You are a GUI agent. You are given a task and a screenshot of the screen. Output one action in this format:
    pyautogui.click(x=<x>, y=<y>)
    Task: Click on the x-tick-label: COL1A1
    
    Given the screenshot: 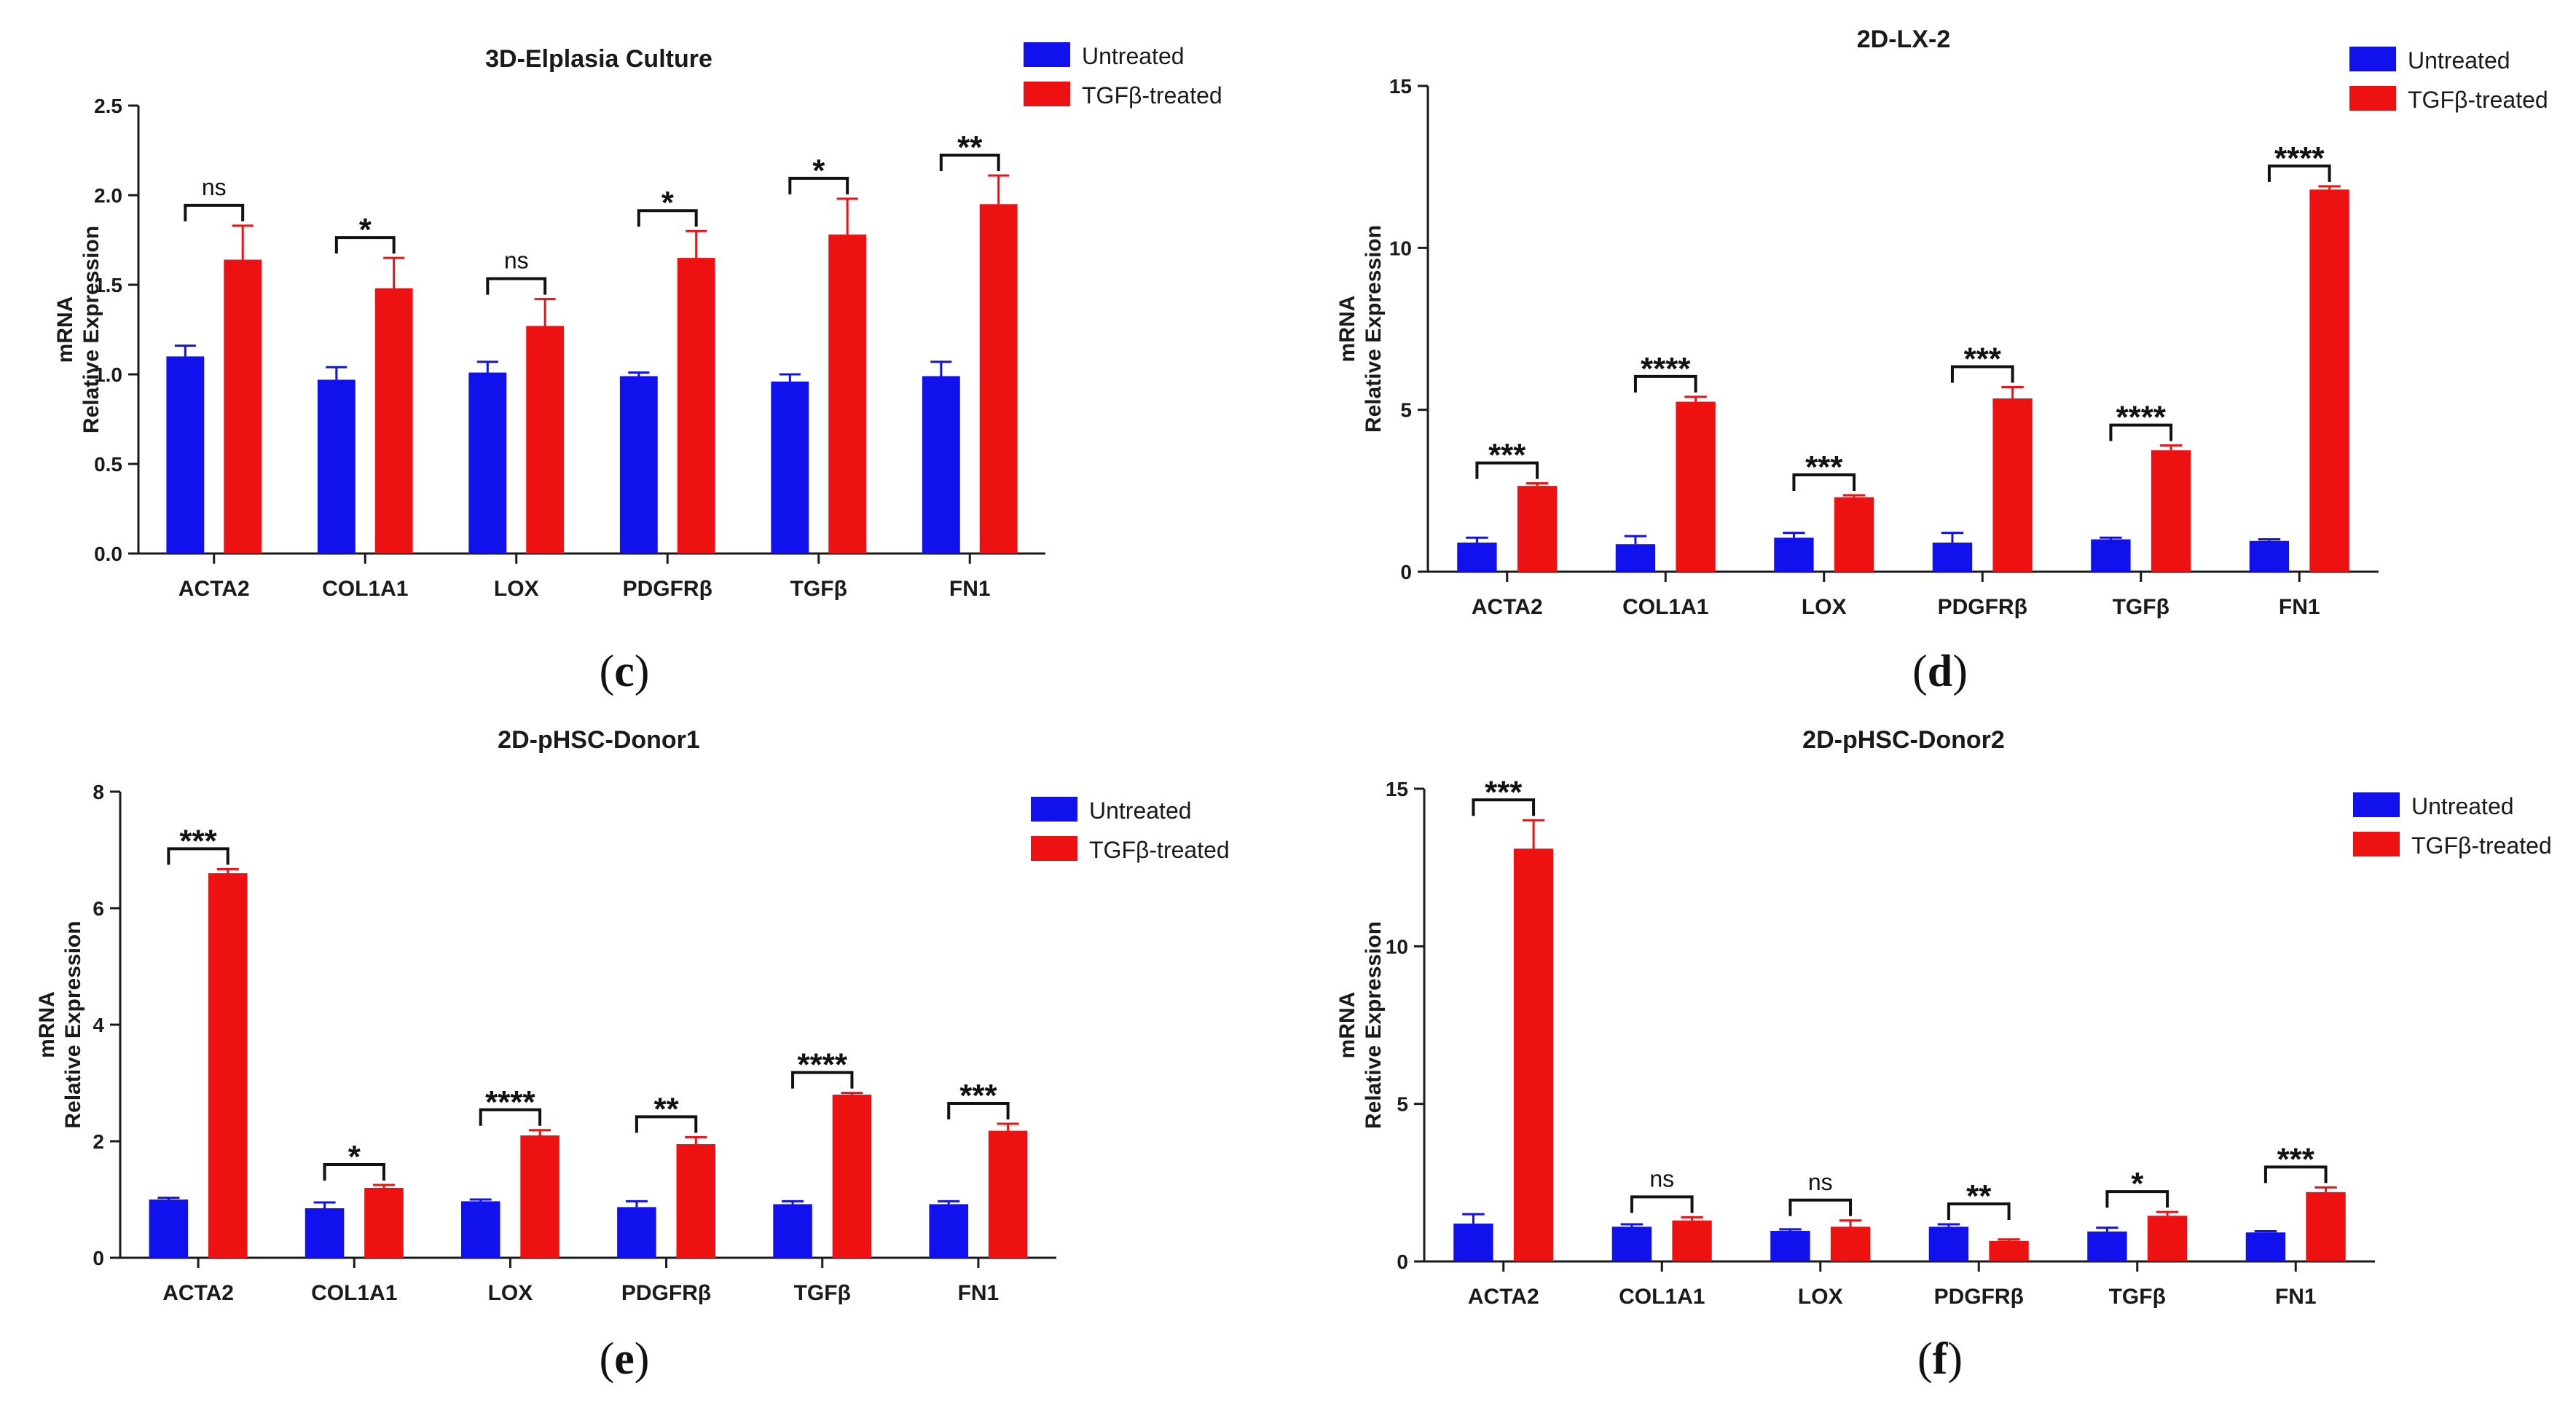 What is the action you would take?
    pyautogui.click(x=354, y=1293)
    